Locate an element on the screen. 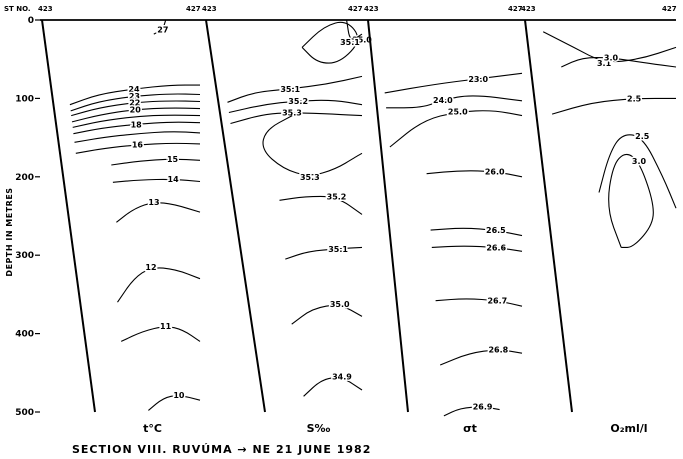 The image size is (683, 459). contour-label: 23 is located at coordinates (134, 96).